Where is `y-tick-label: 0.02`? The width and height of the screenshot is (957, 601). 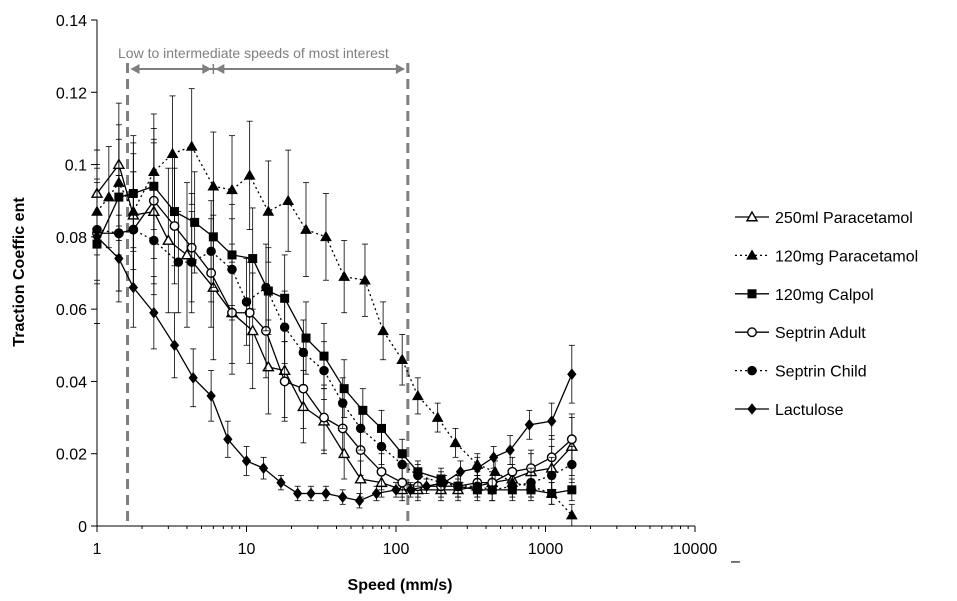
y-tick-label: 0.02 is located at coordinates (71, 455).